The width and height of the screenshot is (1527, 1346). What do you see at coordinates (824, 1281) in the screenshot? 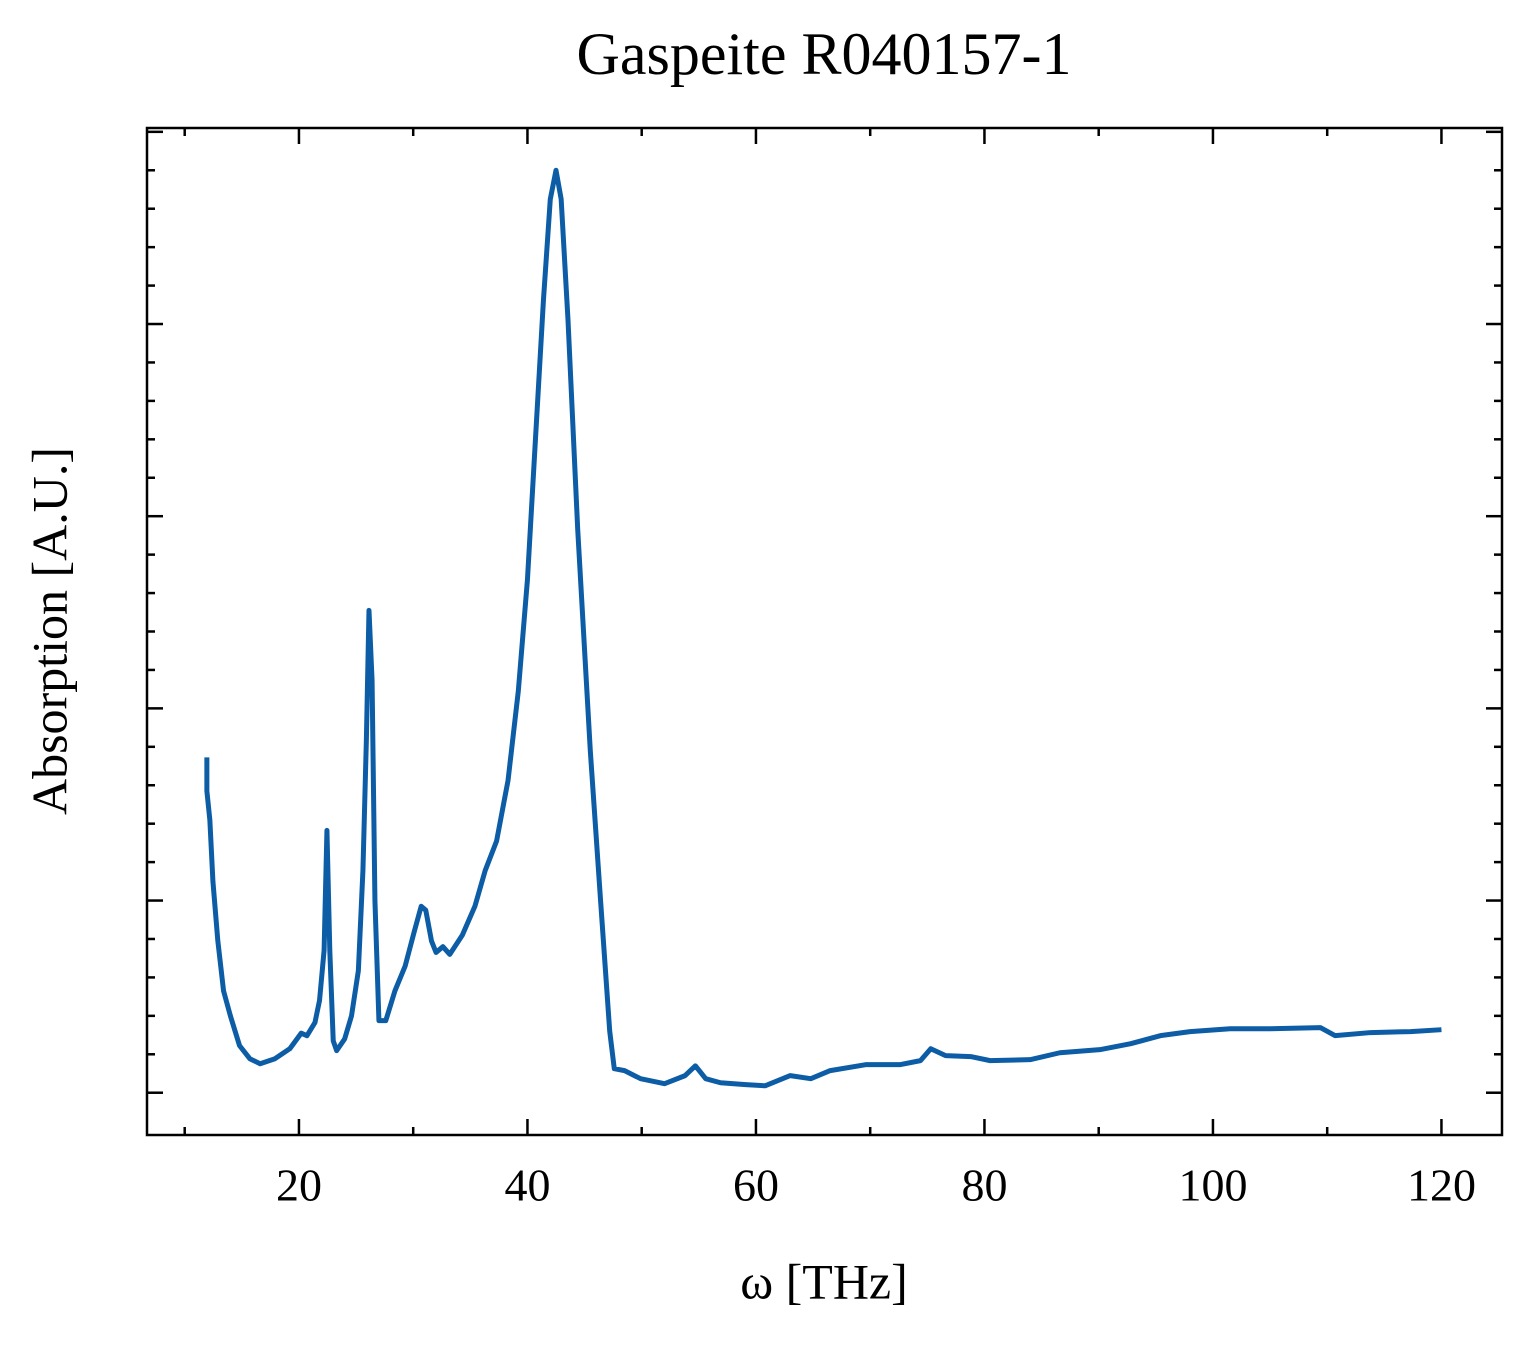
I see `x-axis-label: ω [THz]` at bounding box center [824, 1281].